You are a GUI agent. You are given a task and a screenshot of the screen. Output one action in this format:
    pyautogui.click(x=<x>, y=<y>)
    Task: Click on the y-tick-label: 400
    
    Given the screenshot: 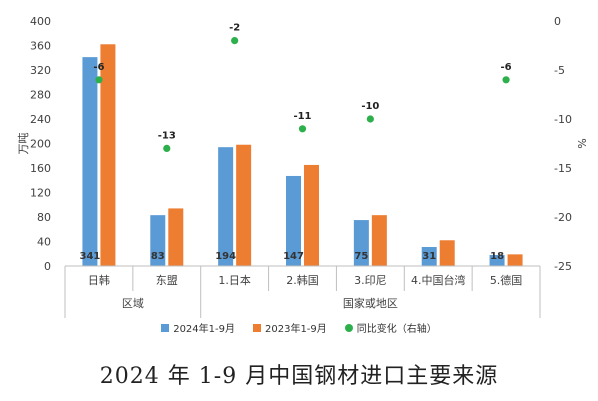 What is the action you would take?
    pyautogui.click(x=40, y=21)
    